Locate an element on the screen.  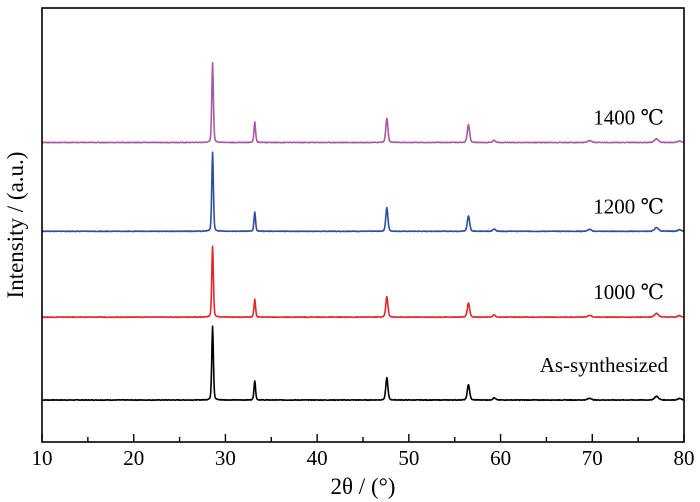
series-labels: As-synthesized 1000 ℃ 1200 ℃ 1400 ℃ is located at coordinates (604, 242).